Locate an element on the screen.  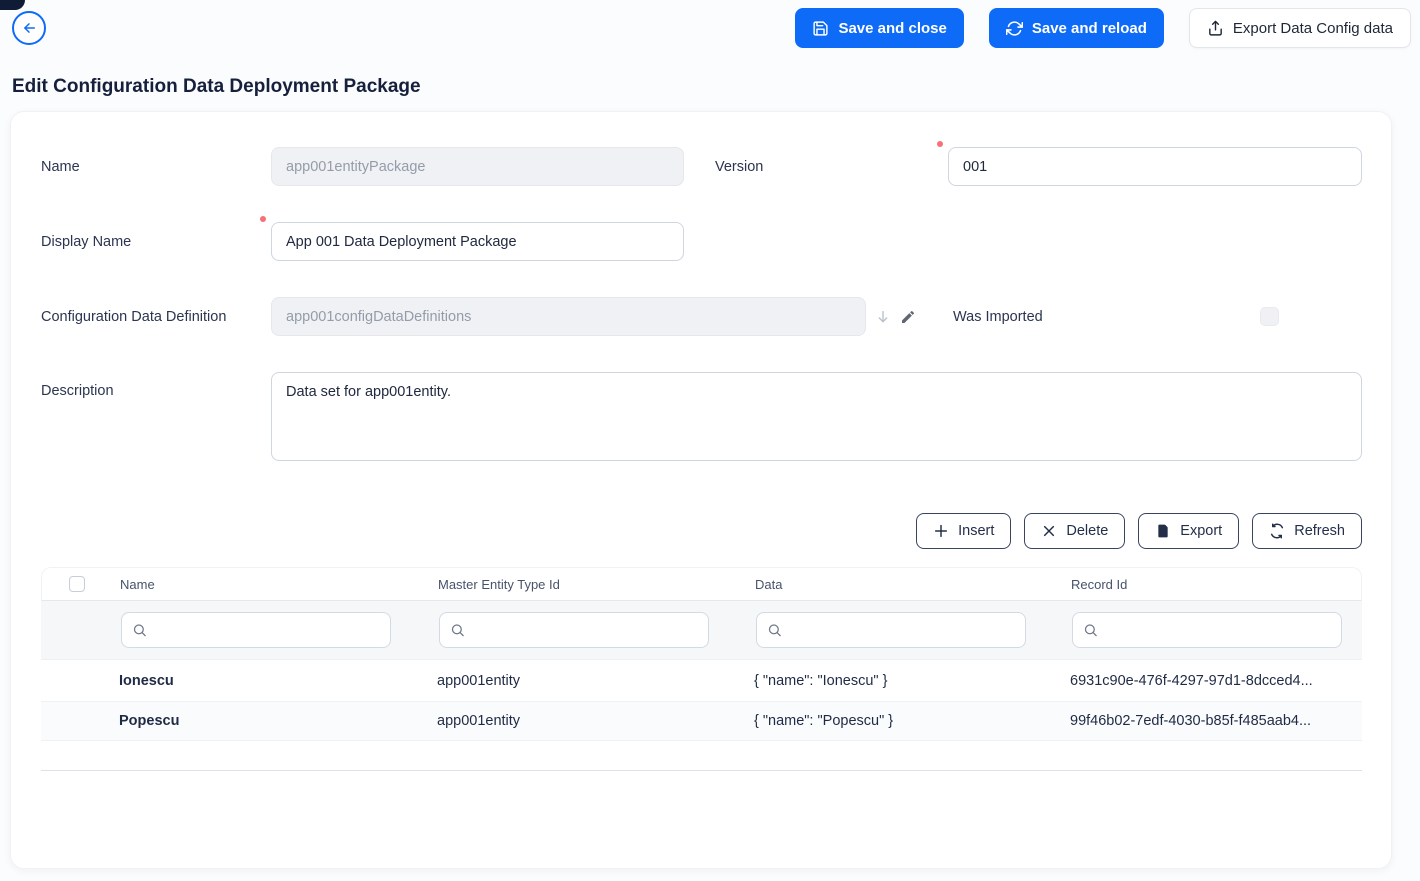
floppy-disk-icon is located at coordinates (820, 28).